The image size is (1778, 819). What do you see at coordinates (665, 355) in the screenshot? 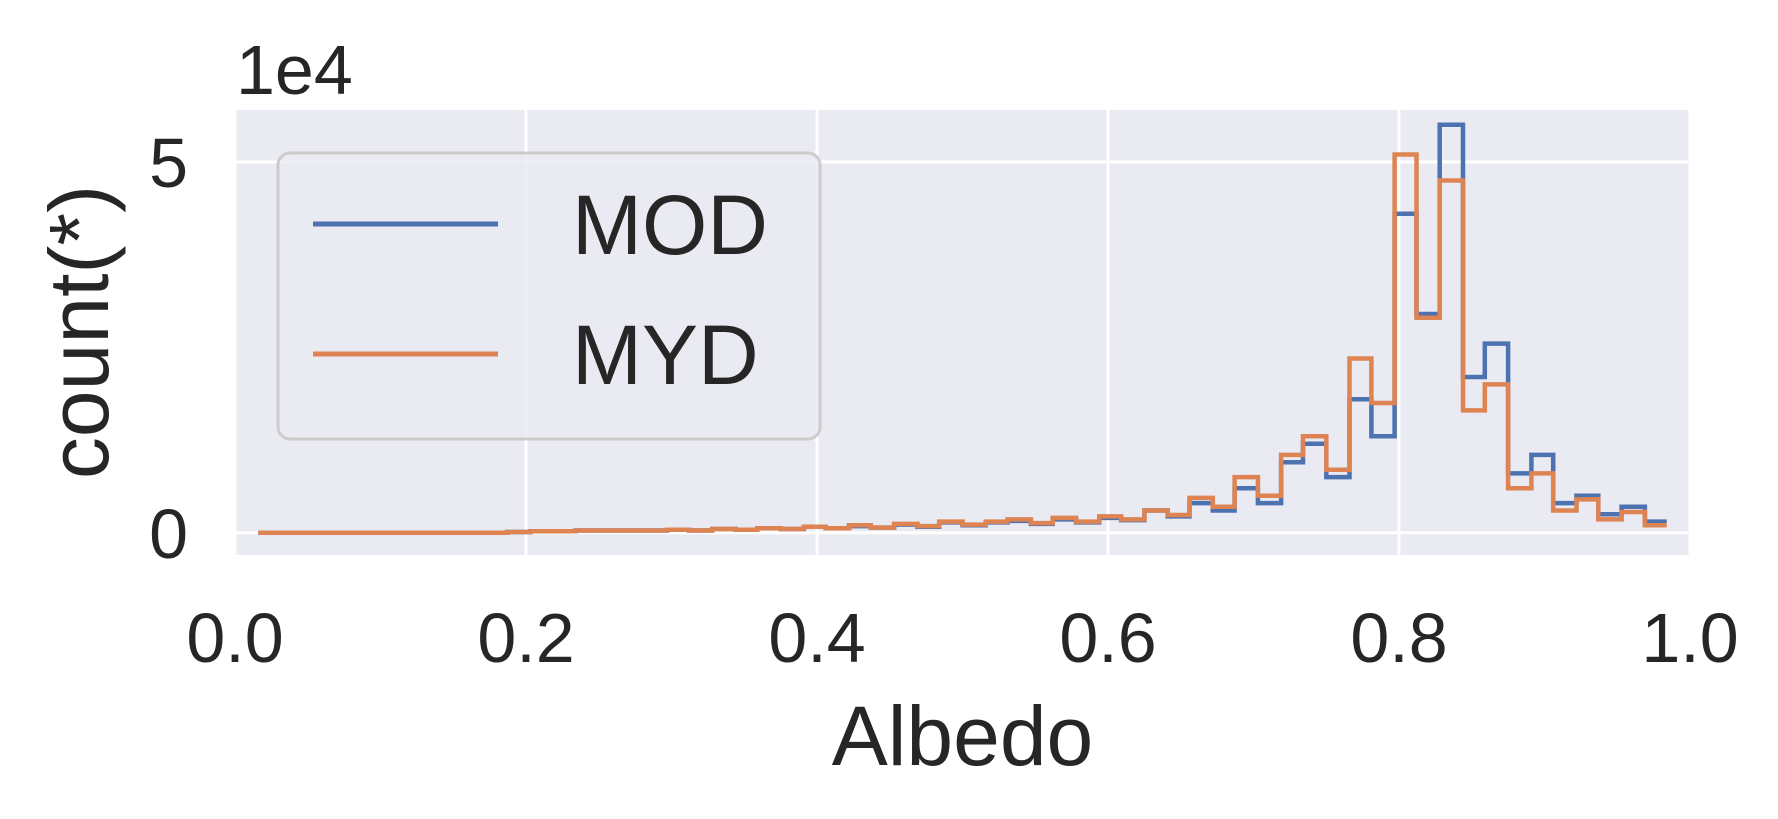
I see `legend-label-myd: MYD` at bounding box center [665, 355].